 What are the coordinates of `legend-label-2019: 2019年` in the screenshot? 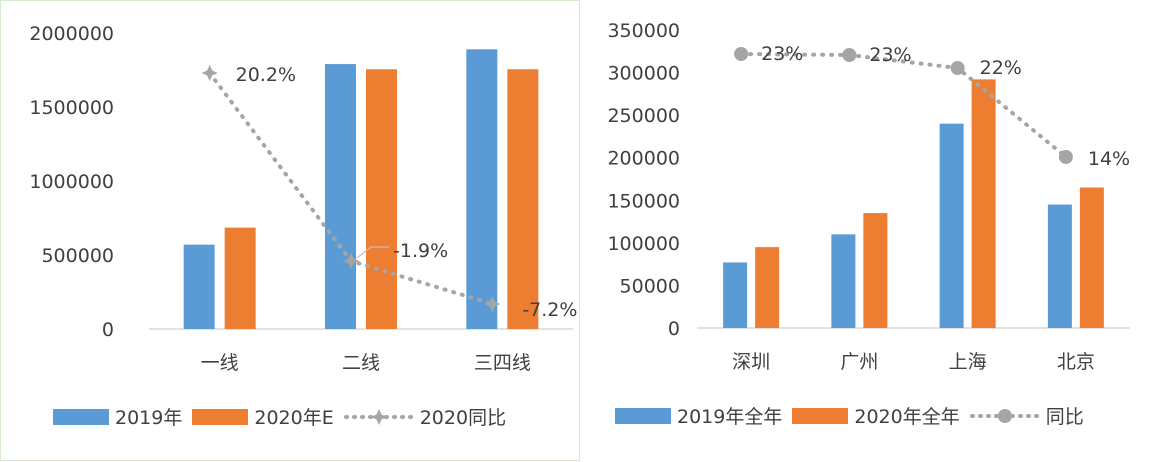 It's located at (149, 418).